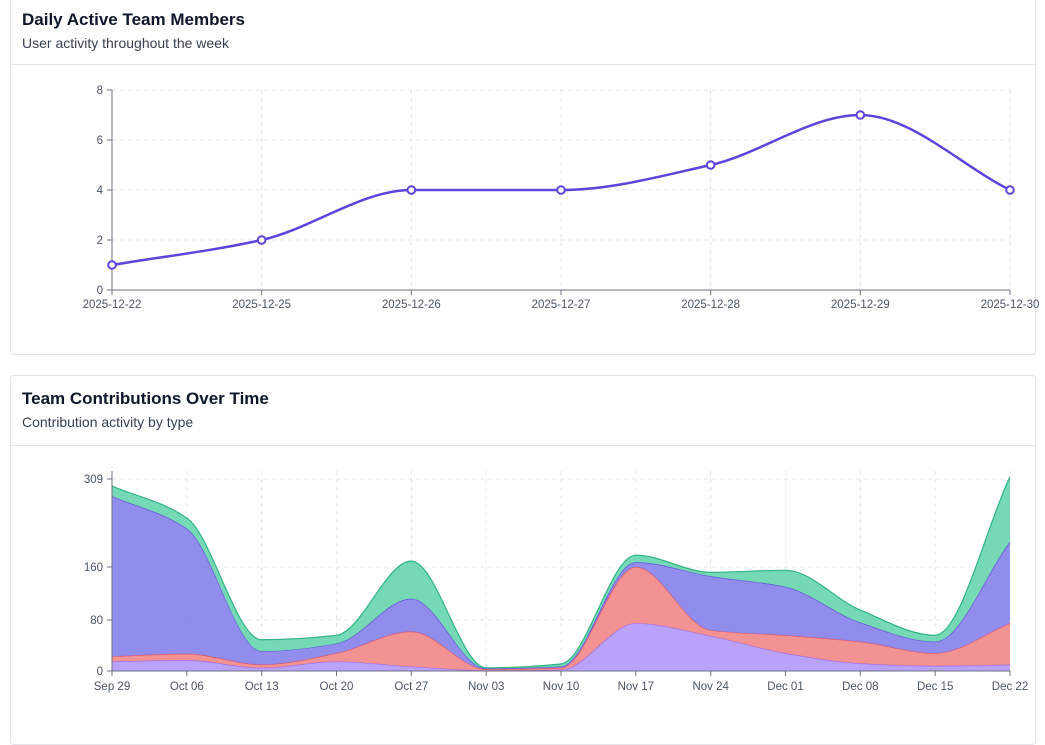 The width and height of the screenshot is (1045, 745). Describe the element at coordinates (1010, 687) in the screenshot. I see `x-tick-label: Dec 22` at that location.